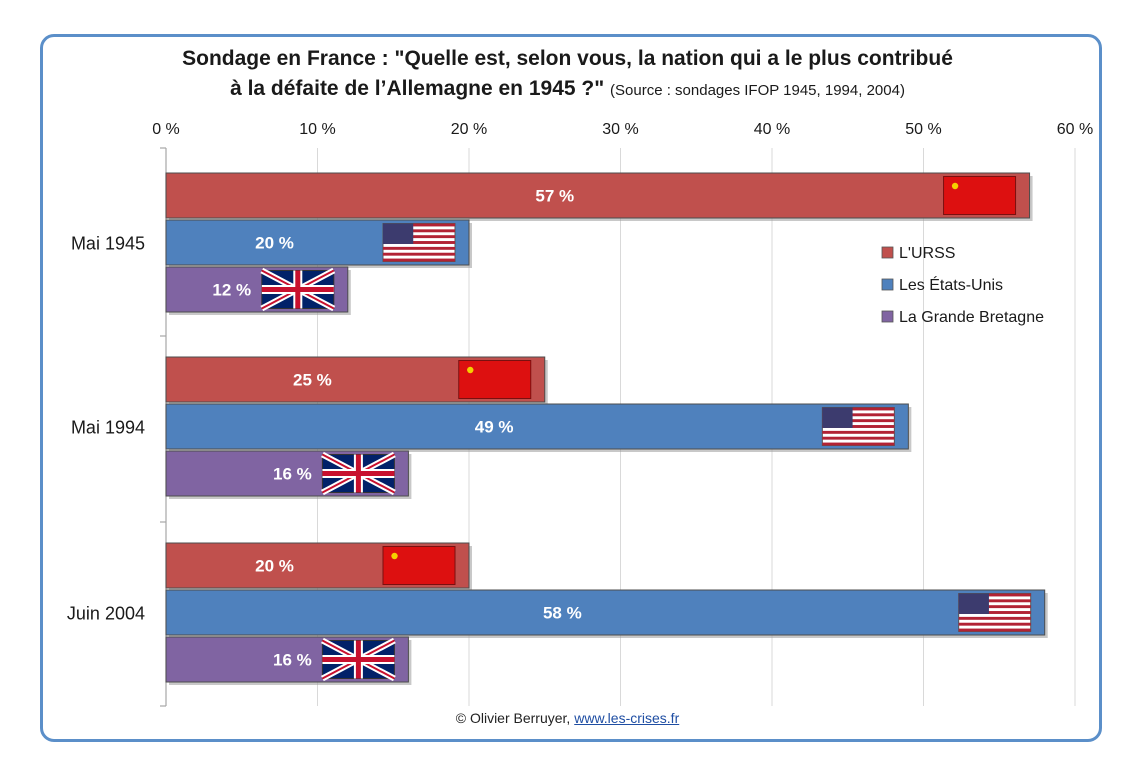  What do you see at coordinates (494, 427) in the screenshot?
I see `value-label: 49 %` at bounding box center [494, 427].